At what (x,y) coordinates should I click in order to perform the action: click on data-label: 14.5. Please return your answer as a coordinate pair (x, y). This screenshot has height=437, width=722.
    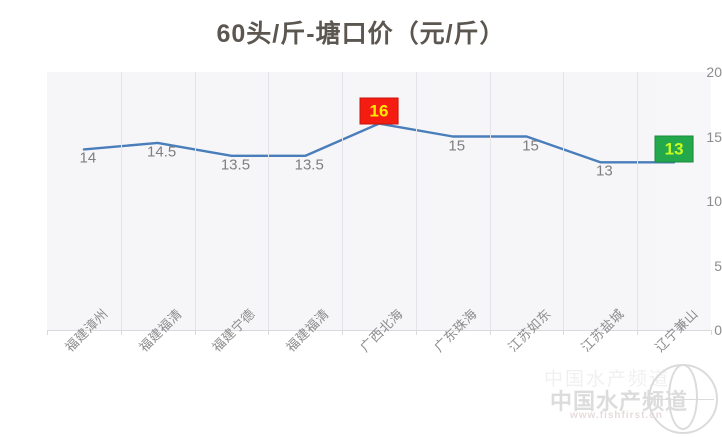
    Looking at the image, I should click on (162, 152).